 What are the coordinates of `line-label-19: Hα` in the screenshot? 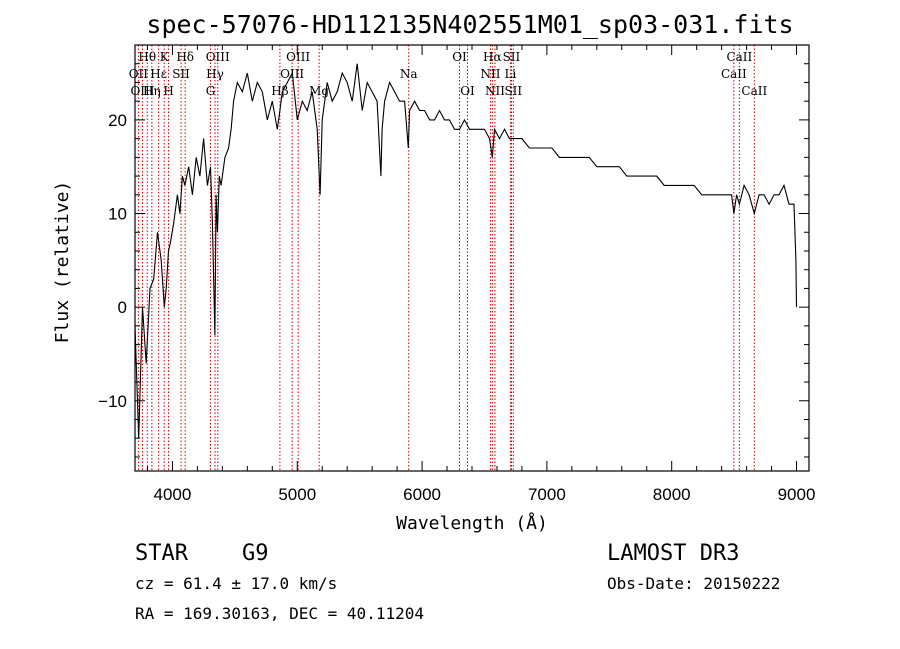 It's located at (492, 57).